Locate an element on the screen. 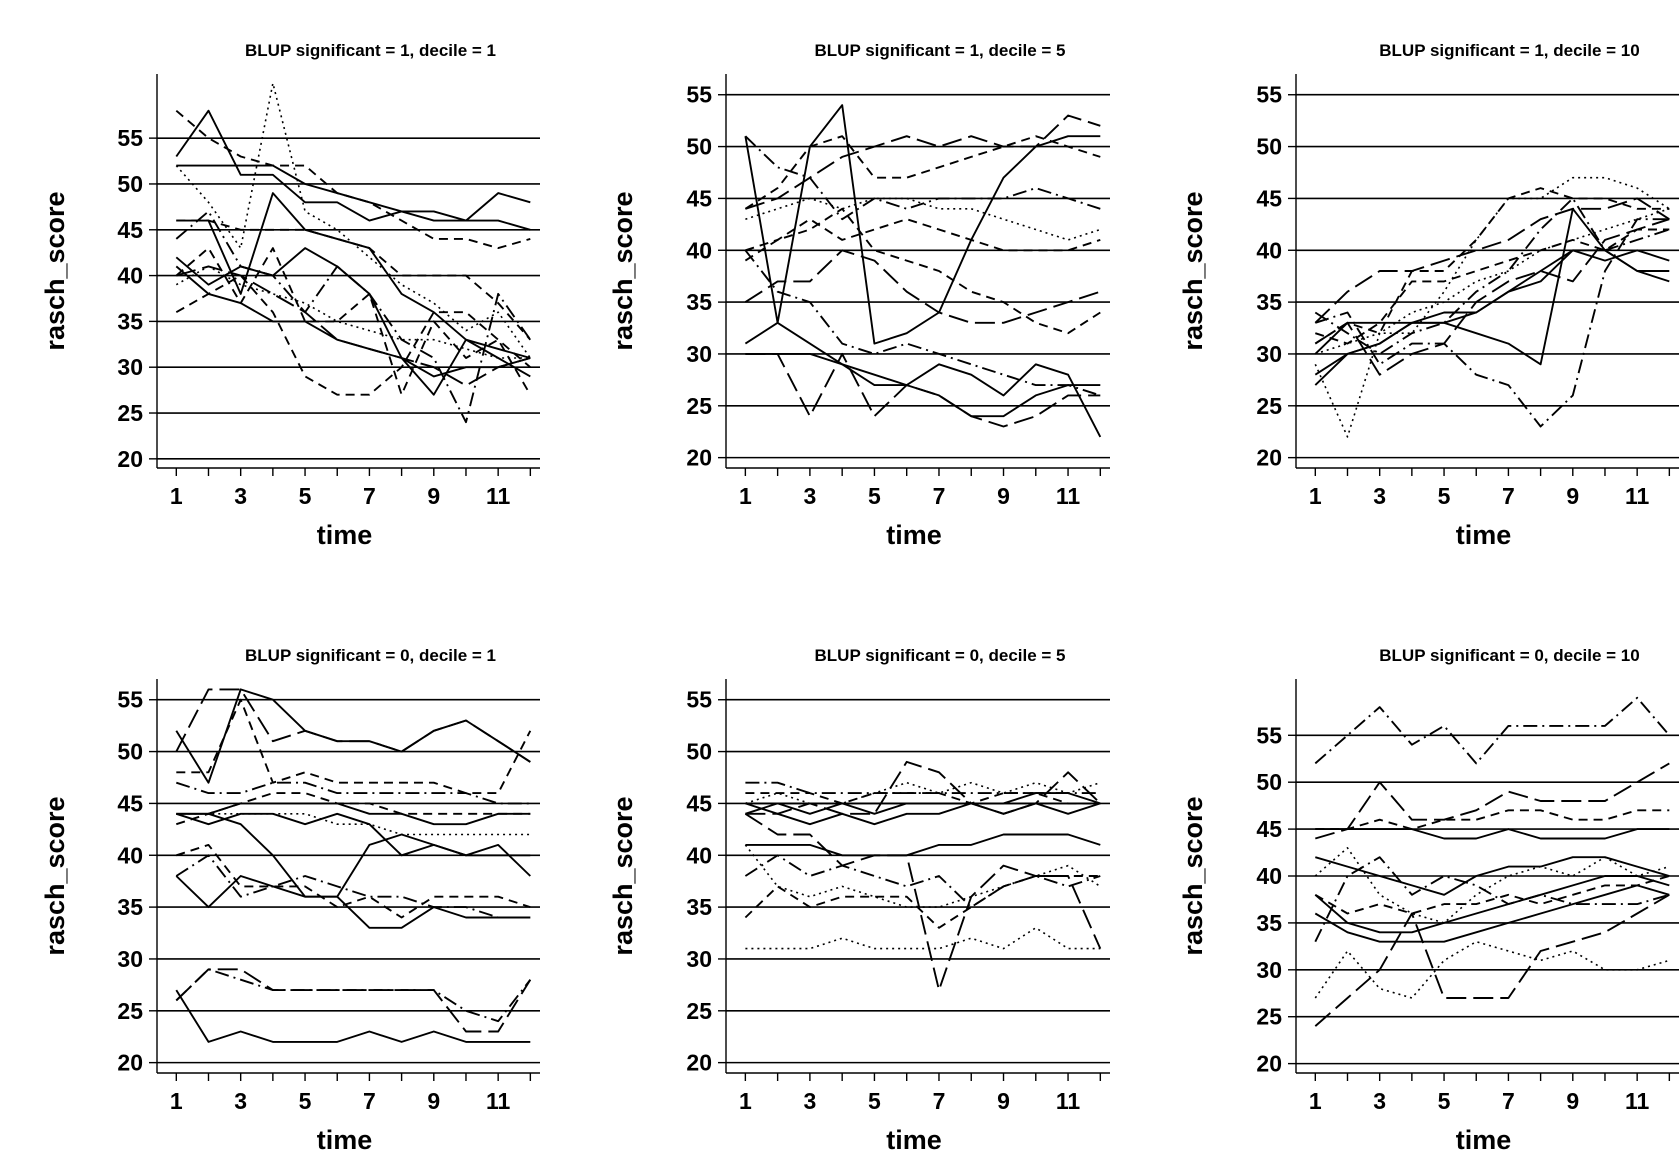 This screenshot has width=1679, height=1167. panel-title: BLUP significant = 1, decile = 10 is located at coordinates (1509, 50).